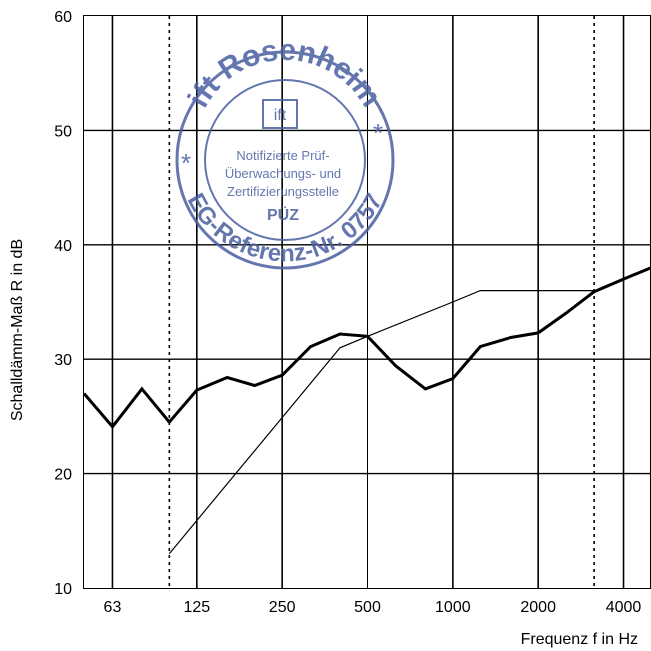 The width and height of the screenshot is (651, 651). What do you see at coordinates (186, 163) in the screenshot?
I see `stamp-star-left: *` at bounding box center [186, 163].